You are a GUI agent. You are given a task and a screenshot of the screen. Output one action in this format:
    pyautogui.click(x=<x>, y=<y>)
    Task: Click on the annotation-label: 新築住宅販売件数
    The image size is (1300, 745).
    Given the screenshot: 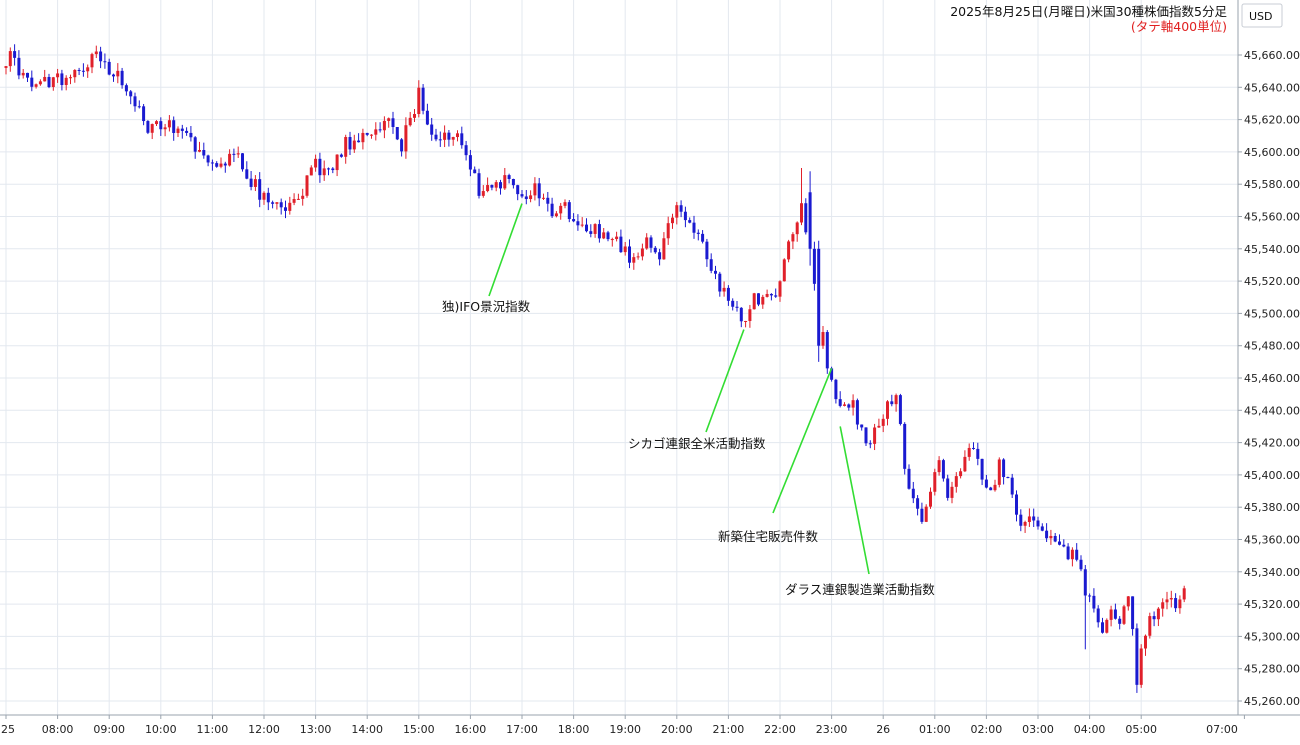 What is the action you would take?
    pyautogui.click(x=768, y=536)
    